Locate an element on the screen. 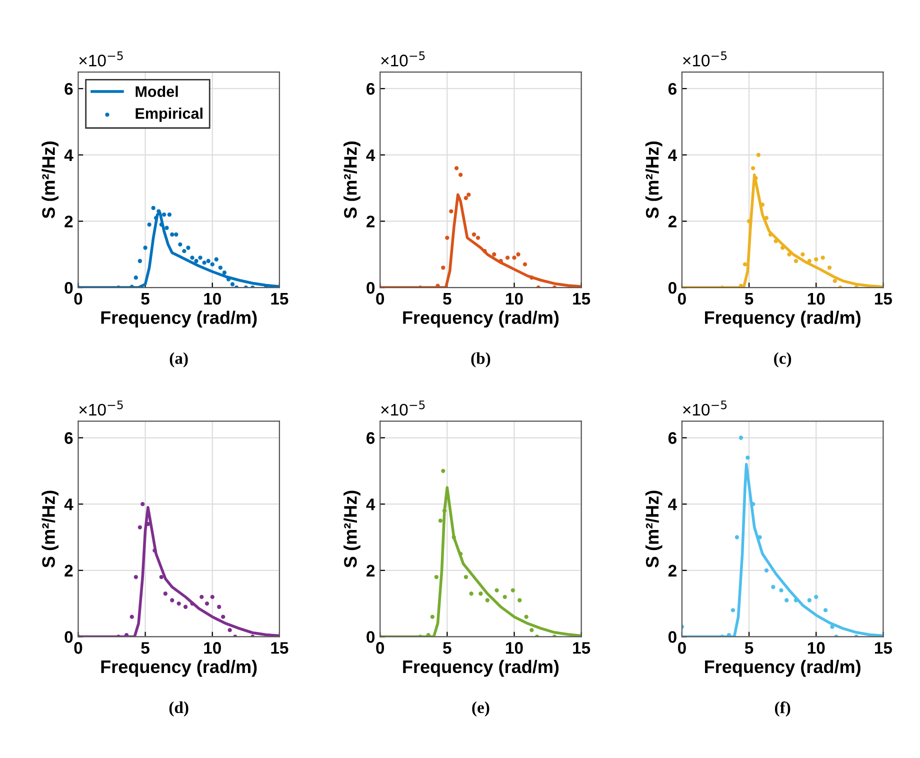 Image resolution: width=920 pixels, height=758 pixels. text: (b) is located at coordinates (480, 360).